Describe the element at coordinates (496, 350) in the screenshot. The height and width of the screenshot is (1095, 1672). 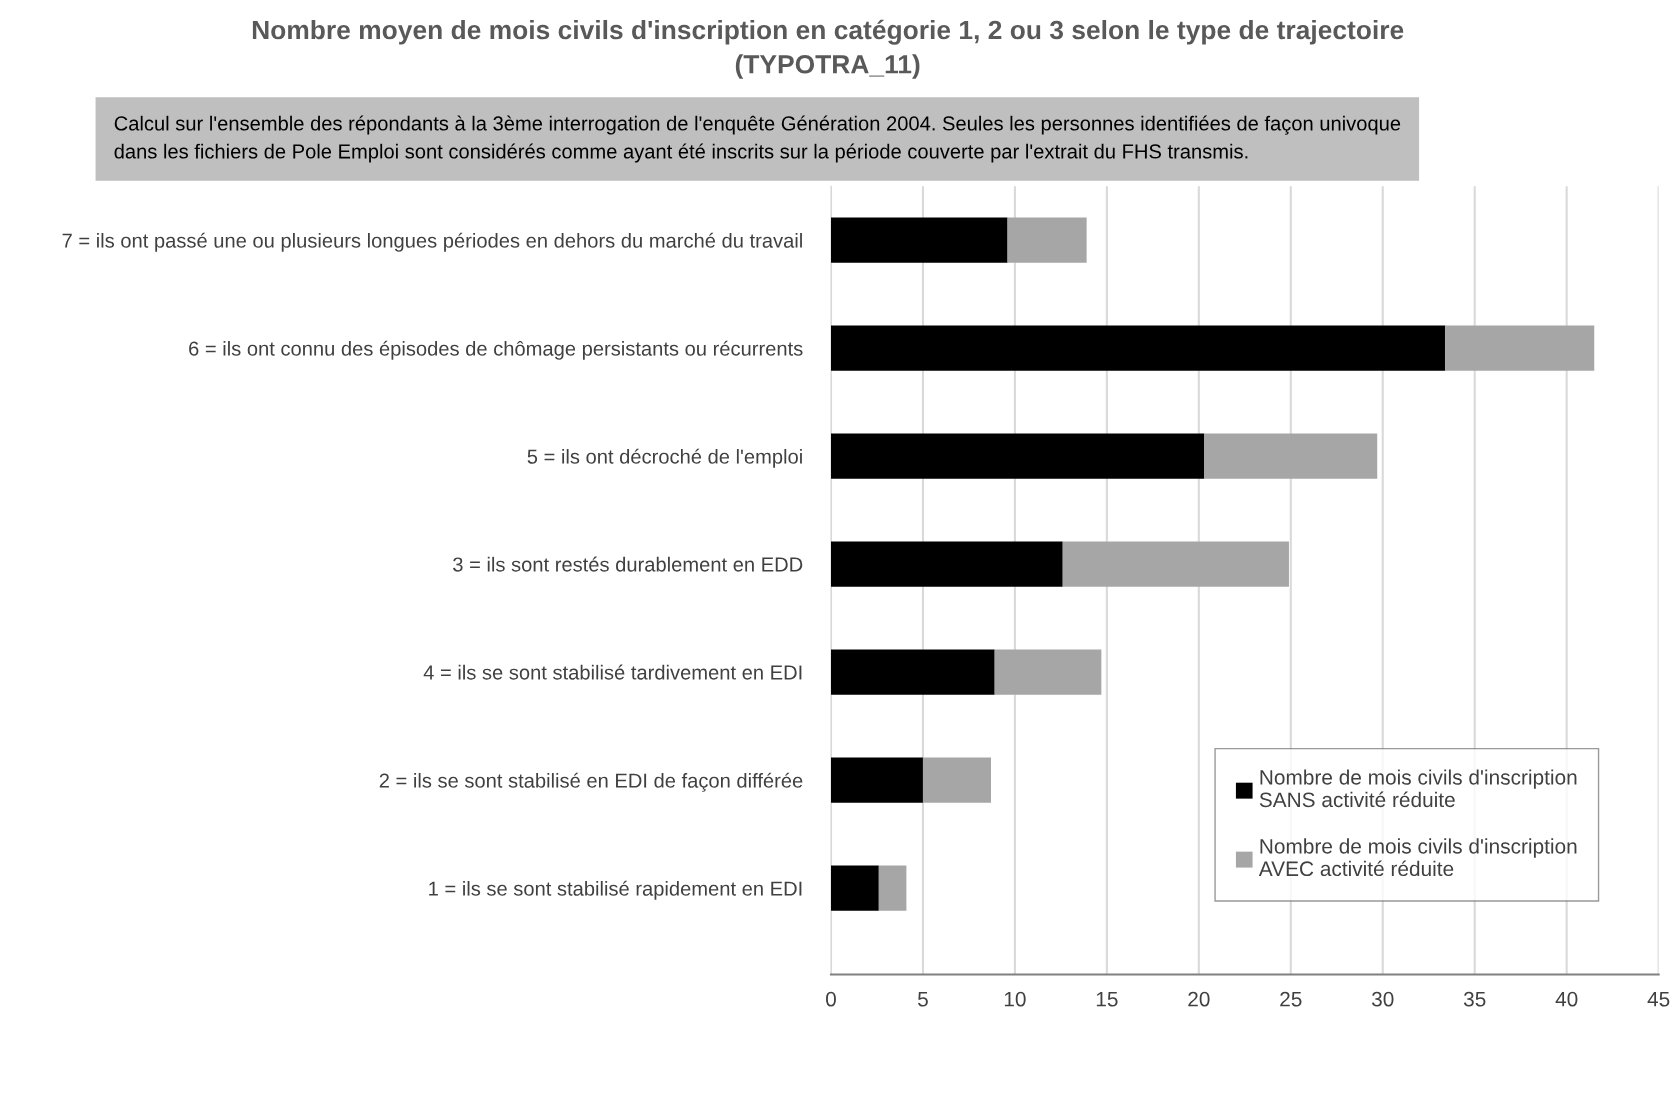
I see `y-tick-label: 6 = ils ont connu des épisodes de chômage persistants ou récurrents` at that location.